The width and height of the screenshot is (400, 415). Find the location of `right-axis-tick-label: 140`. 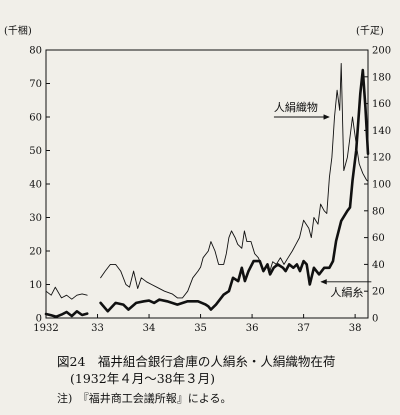

right-axis-tick-label: 140 is located at coordinates (381, 131).